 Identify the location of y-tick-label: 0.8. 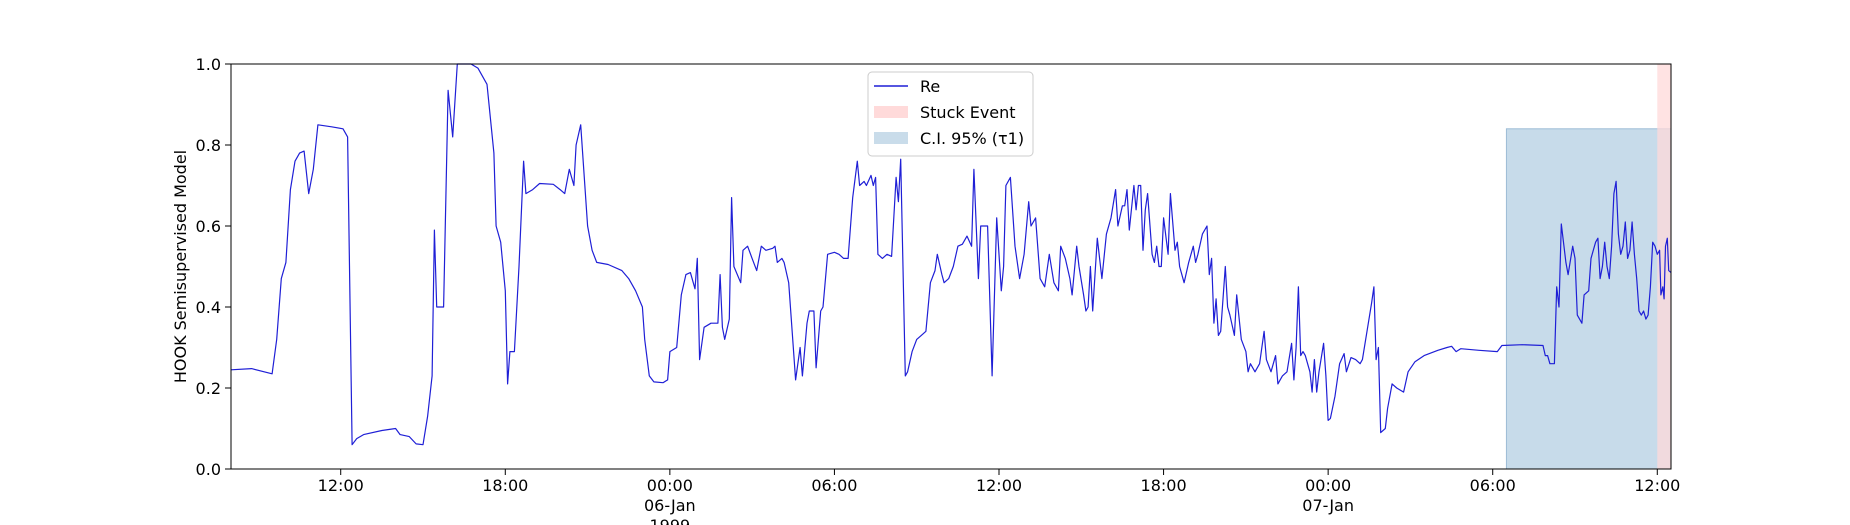
(208, 145).